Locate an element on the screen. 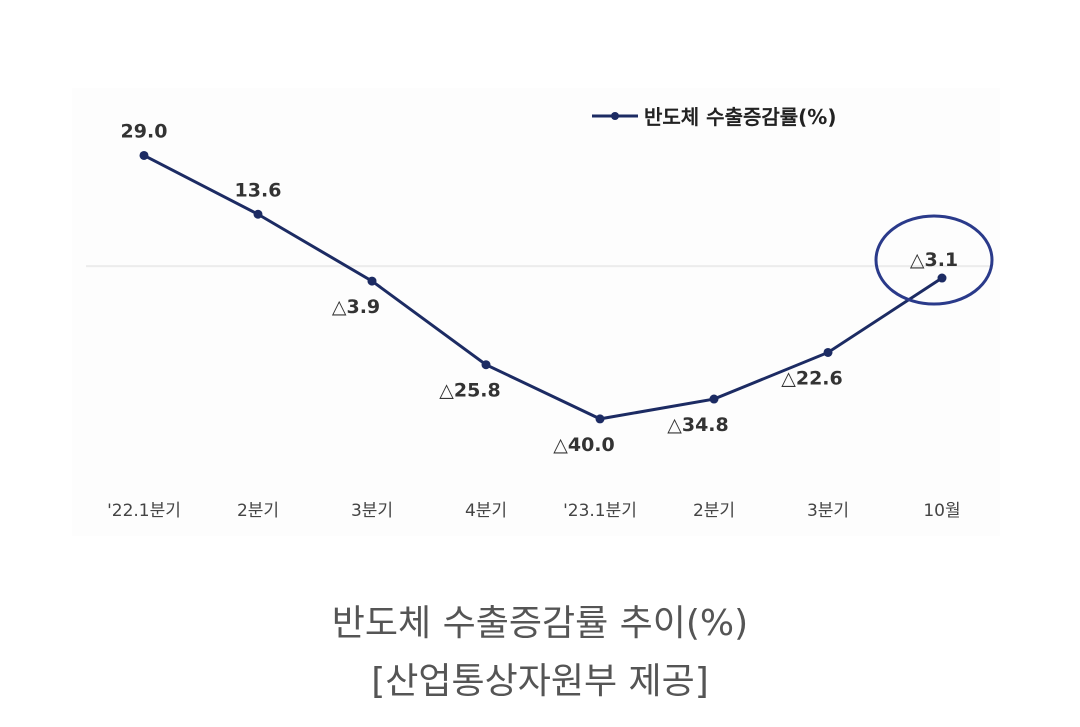  legend-label: 반도체 수출증감률(%) is located at coordinates (740, 117).